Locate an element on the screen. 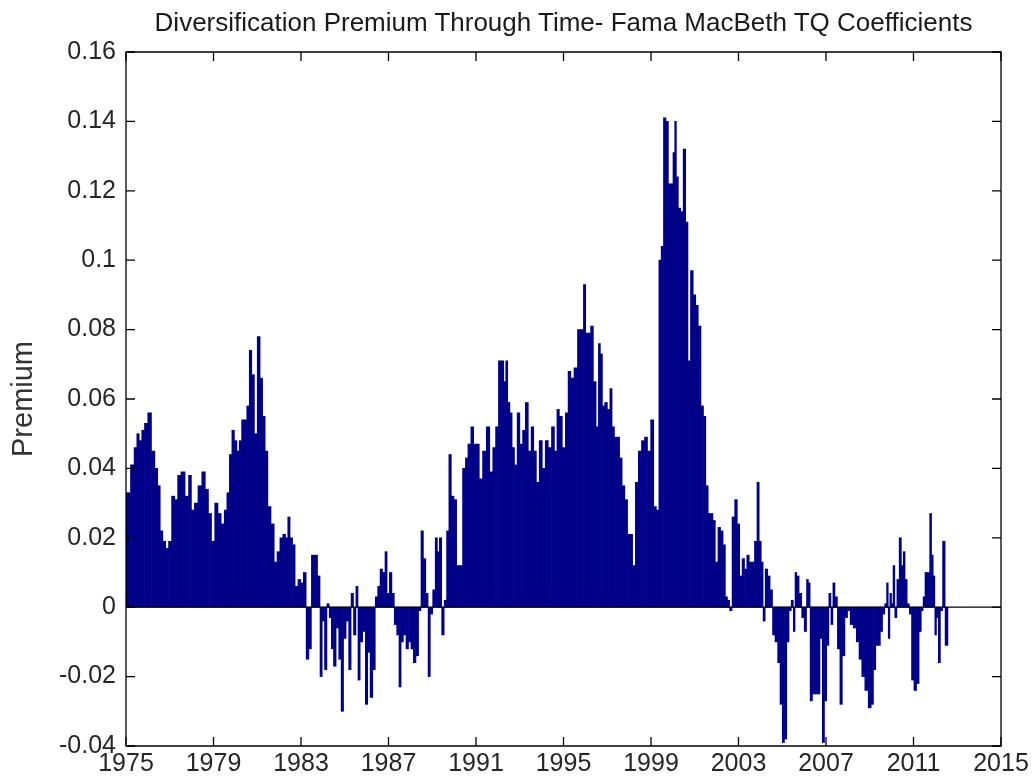 The height and width of the screenshot is (782, 1035). x-tick-label: 1999 is located at coordinates (651, 761).